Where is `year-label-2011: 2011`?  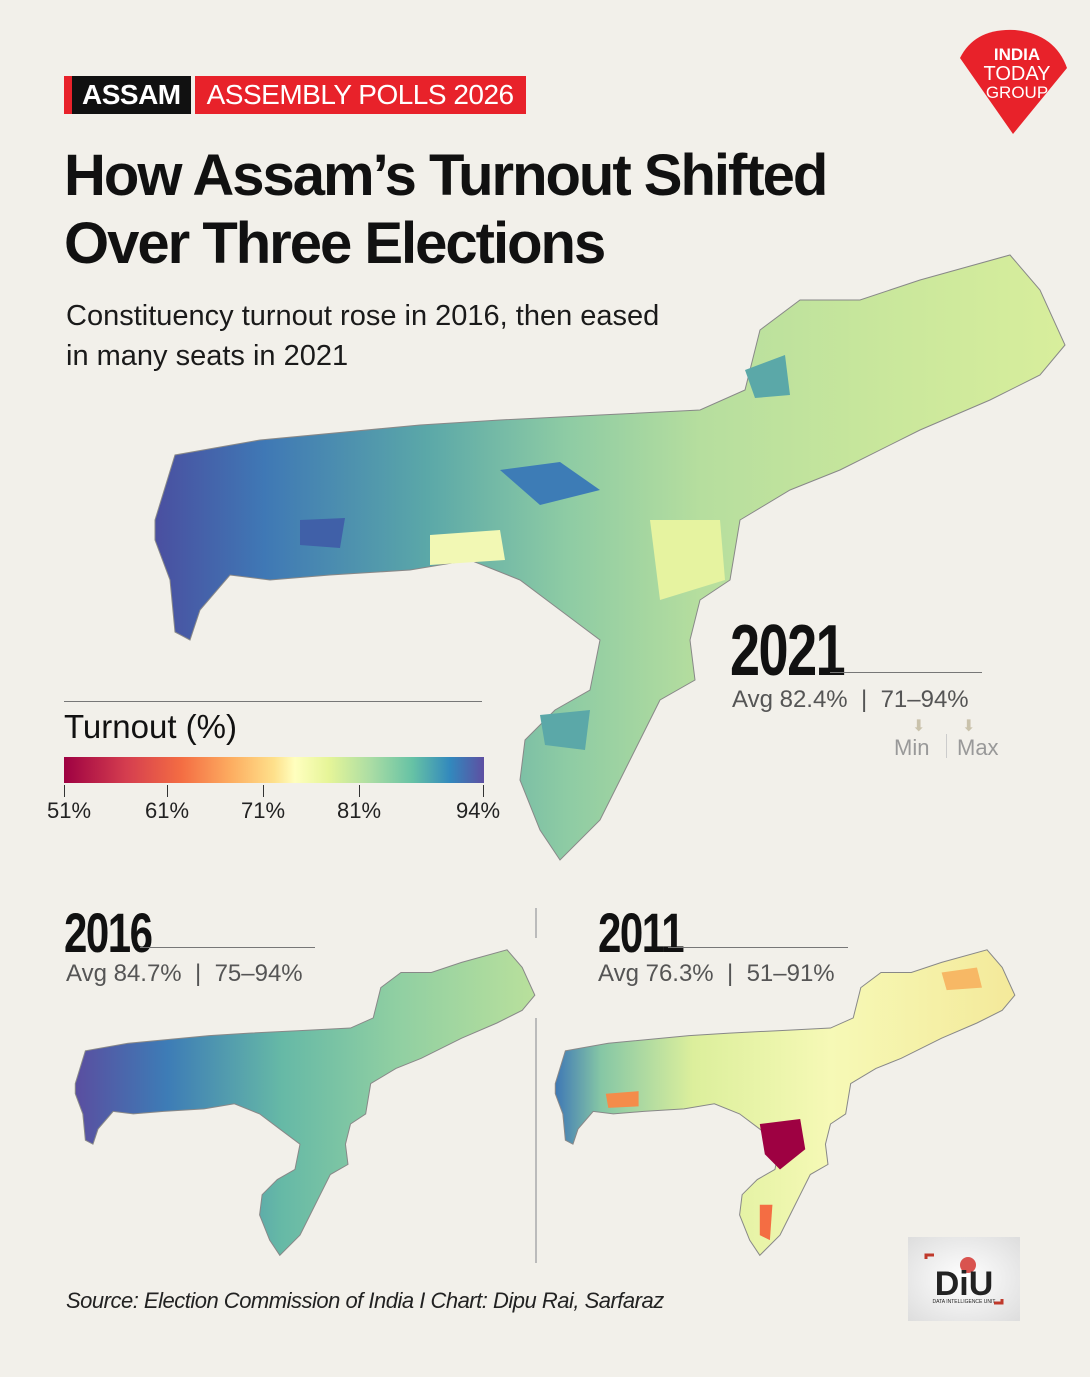
year-label-2011: 2011 is located at coordinates (641, 932).